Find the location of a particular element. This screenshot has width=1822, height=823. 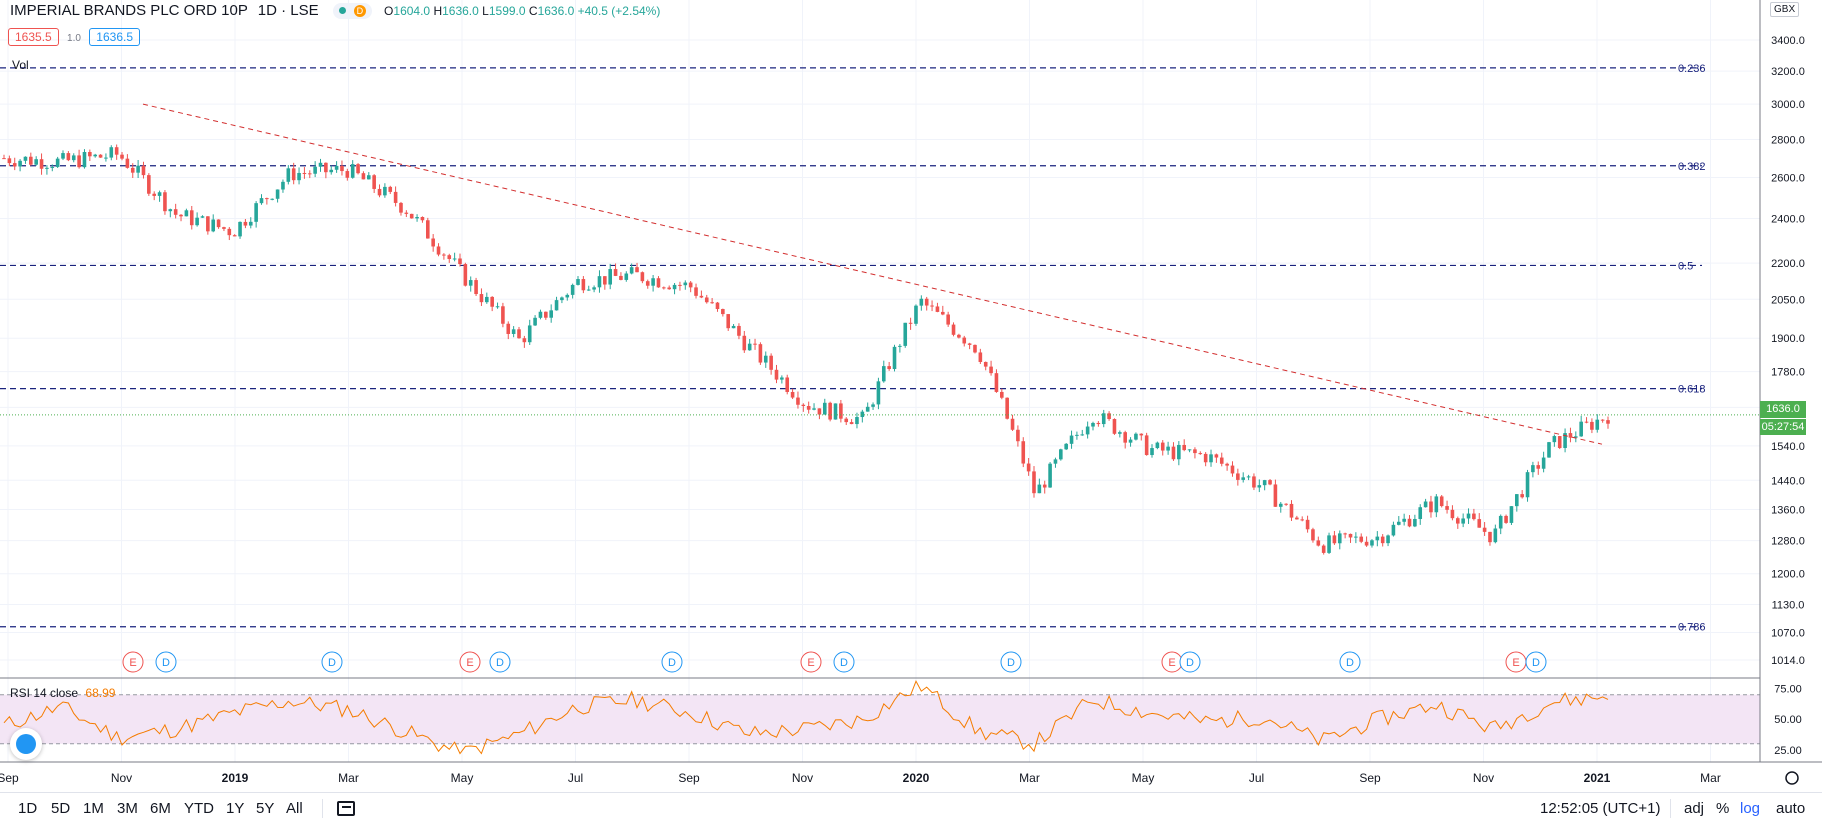

price-tick-label: 3200.0 is located at coordinates (1788, 72).